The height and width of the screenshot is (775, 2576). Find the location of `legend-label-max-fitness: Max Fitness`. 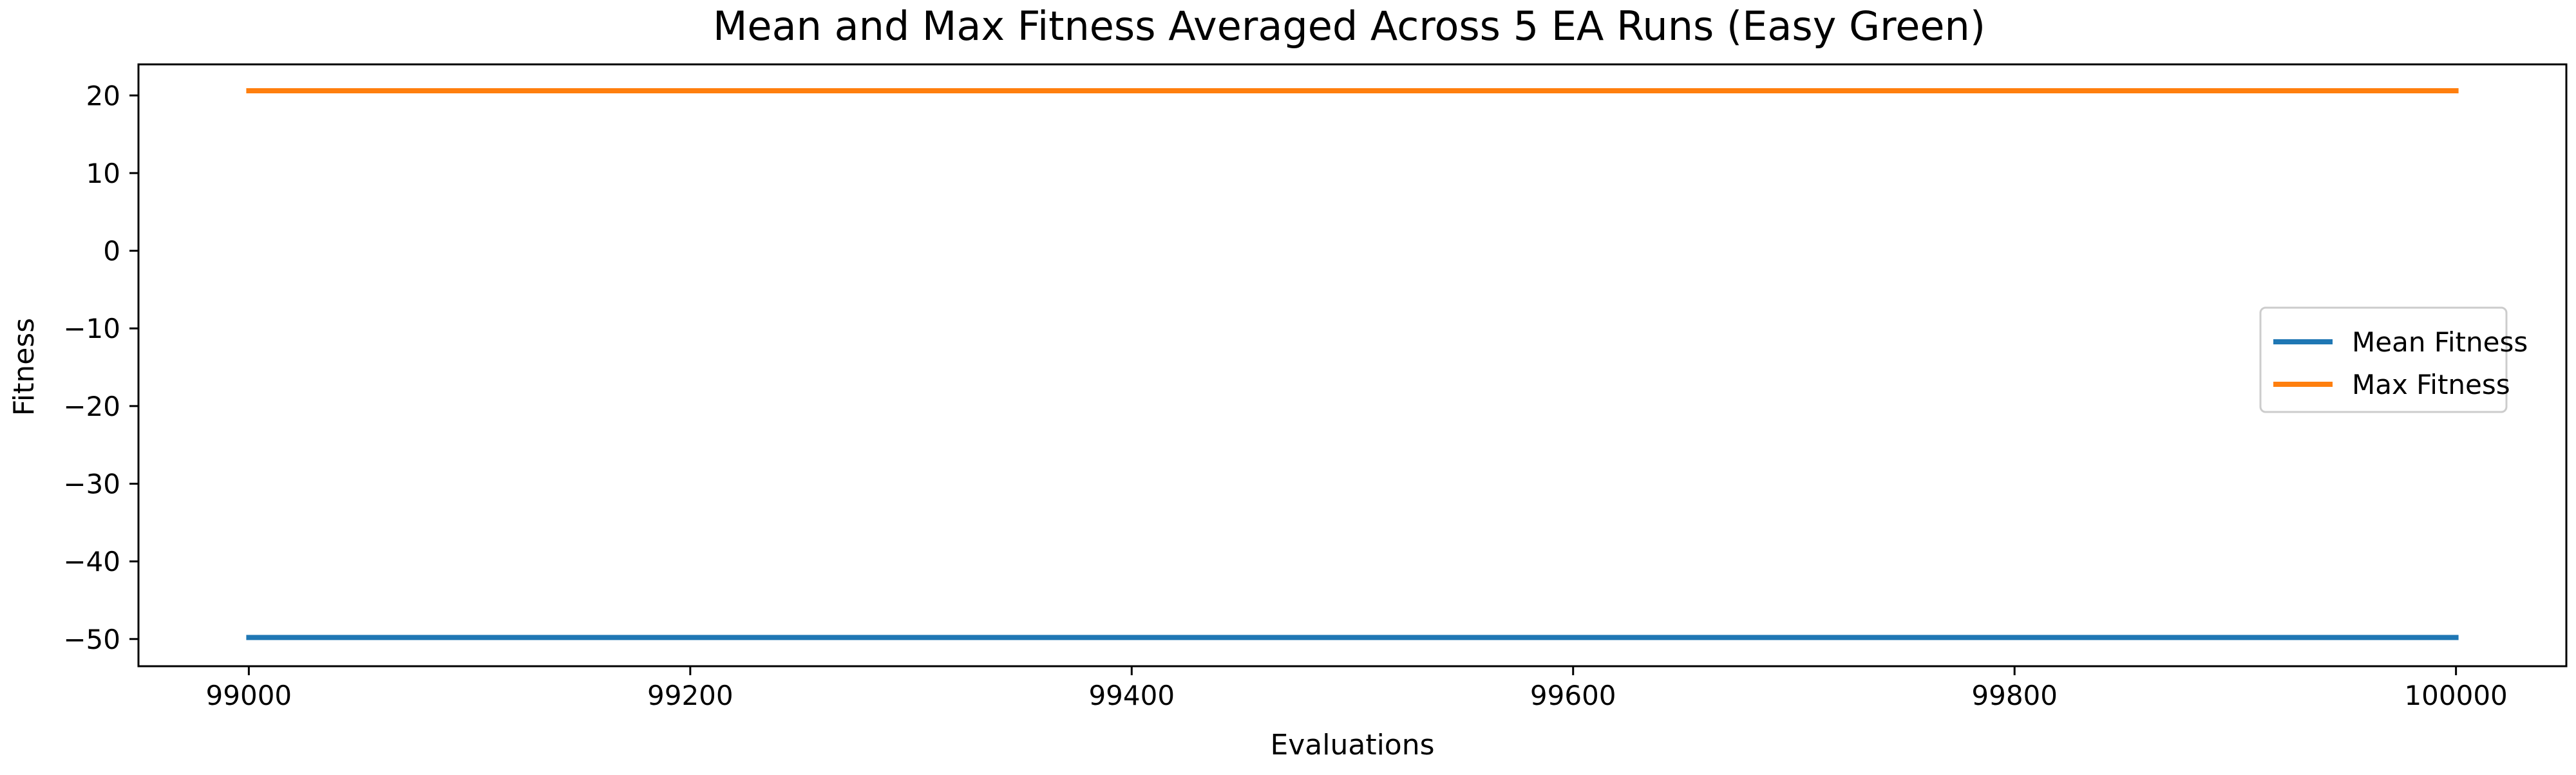

legend-label-max-fitness: Max Fitness is located at coordinates (2431, 384).